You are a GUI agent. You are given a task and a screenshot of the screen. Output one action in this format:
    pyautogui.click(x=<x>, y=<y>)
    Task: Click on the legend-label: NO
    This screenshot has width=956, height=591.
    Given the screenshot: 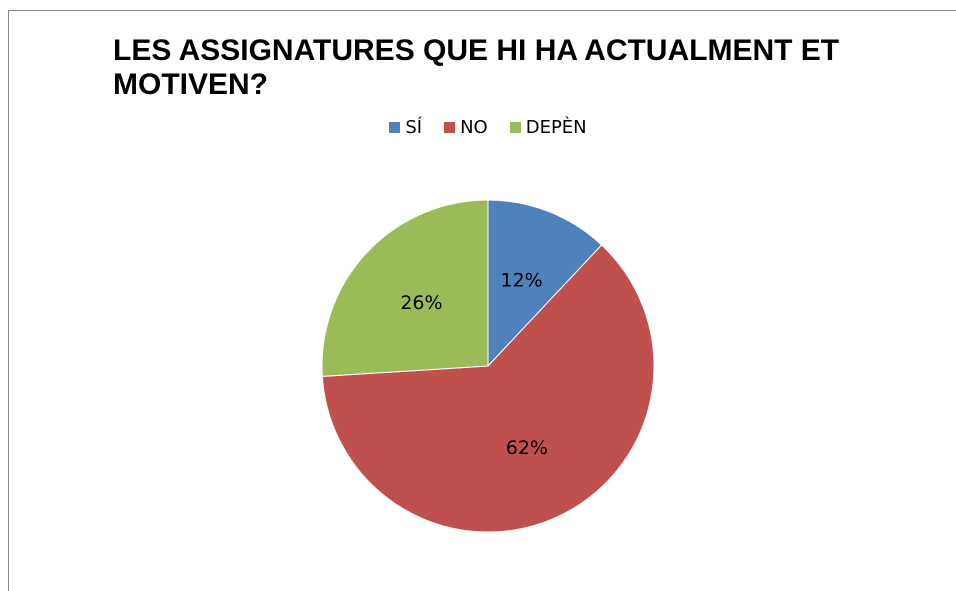 What is the action you would take?
    pyautogui.click(x=474, y=127)
    